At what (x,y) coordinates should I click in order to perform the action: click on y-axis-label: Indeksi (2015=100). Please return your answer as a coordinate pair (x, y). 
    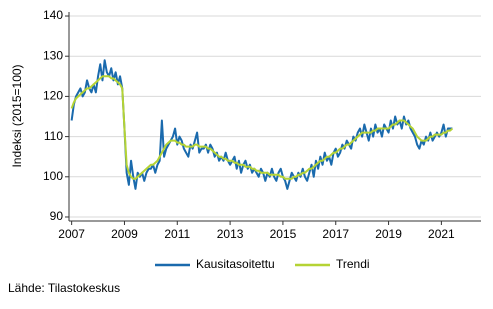
    Looking at the image, I should click on (17, 115).